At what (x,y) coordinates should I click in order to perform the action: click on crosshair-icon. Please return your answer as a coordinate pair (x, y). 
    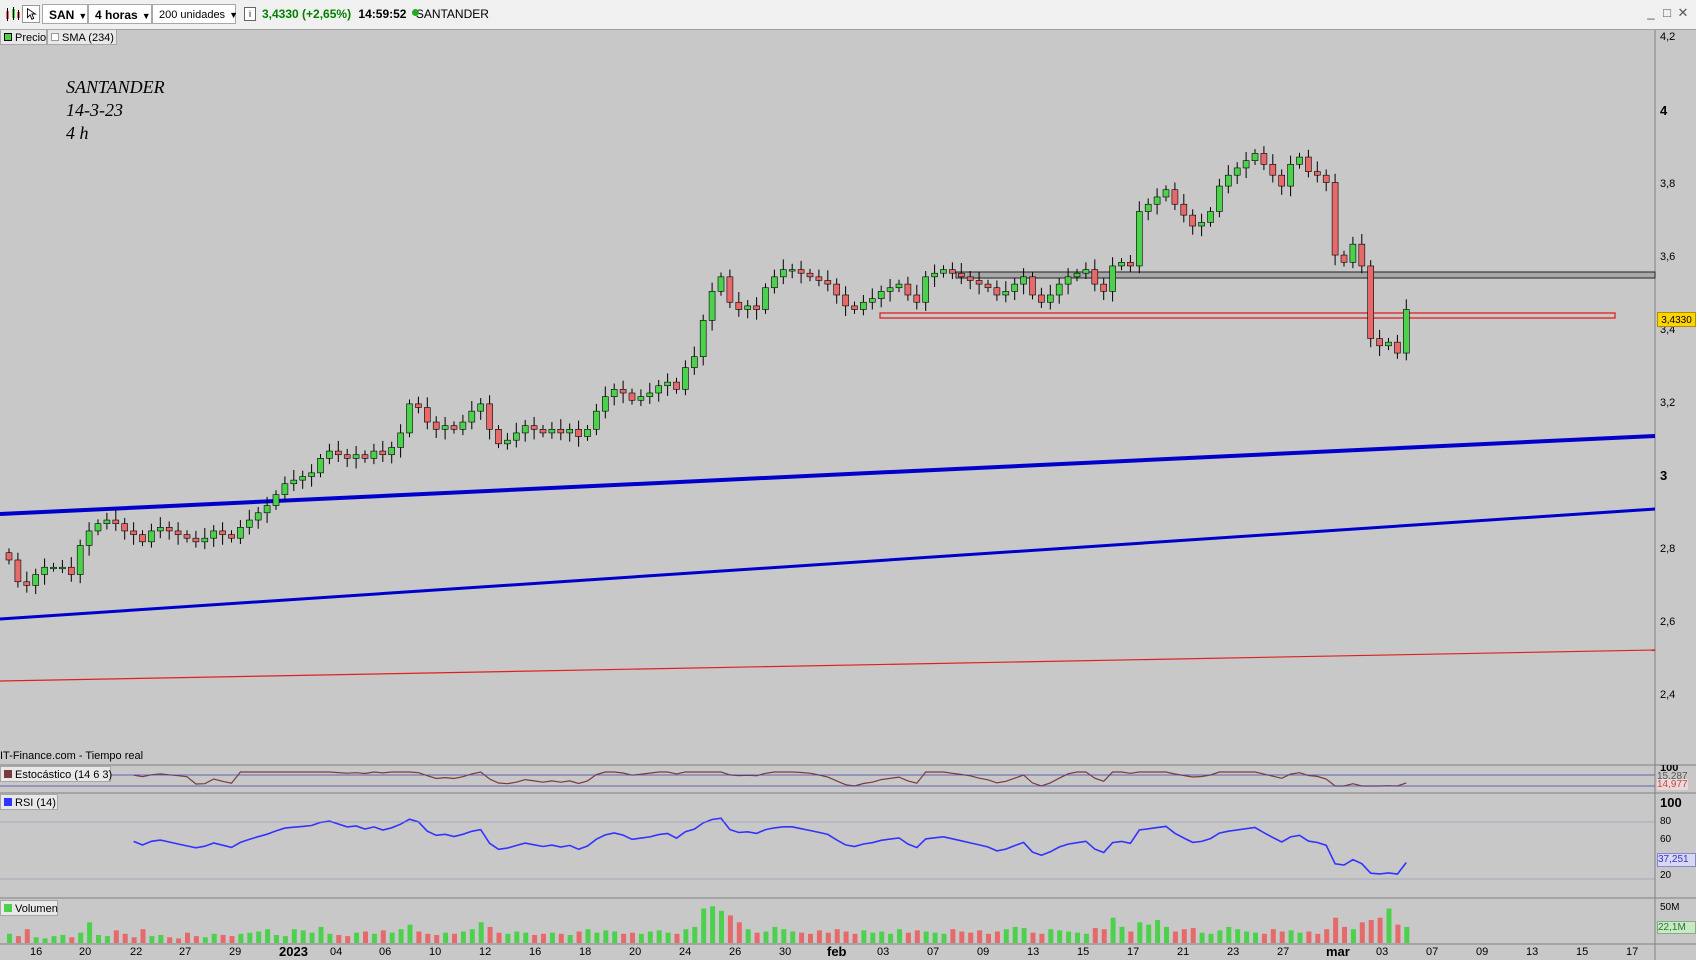
    Looking at the image, I should click on (31, 14).